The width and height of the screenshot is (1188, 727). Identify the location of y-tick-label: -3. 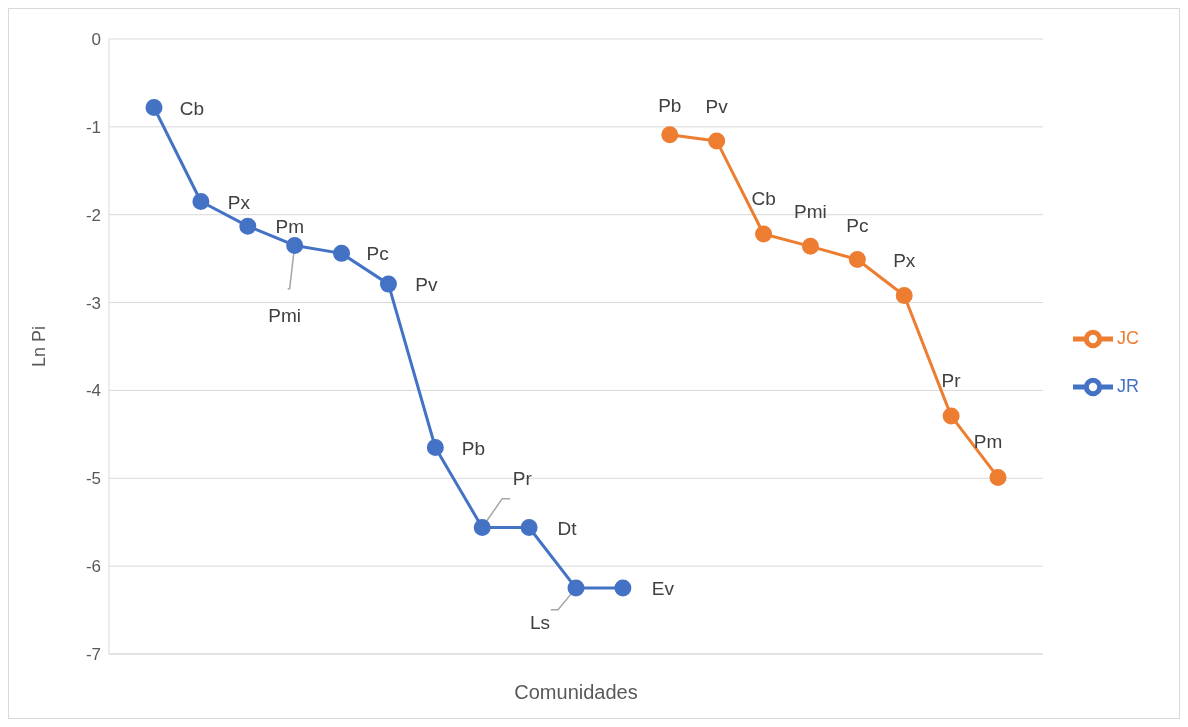
(93, 303).